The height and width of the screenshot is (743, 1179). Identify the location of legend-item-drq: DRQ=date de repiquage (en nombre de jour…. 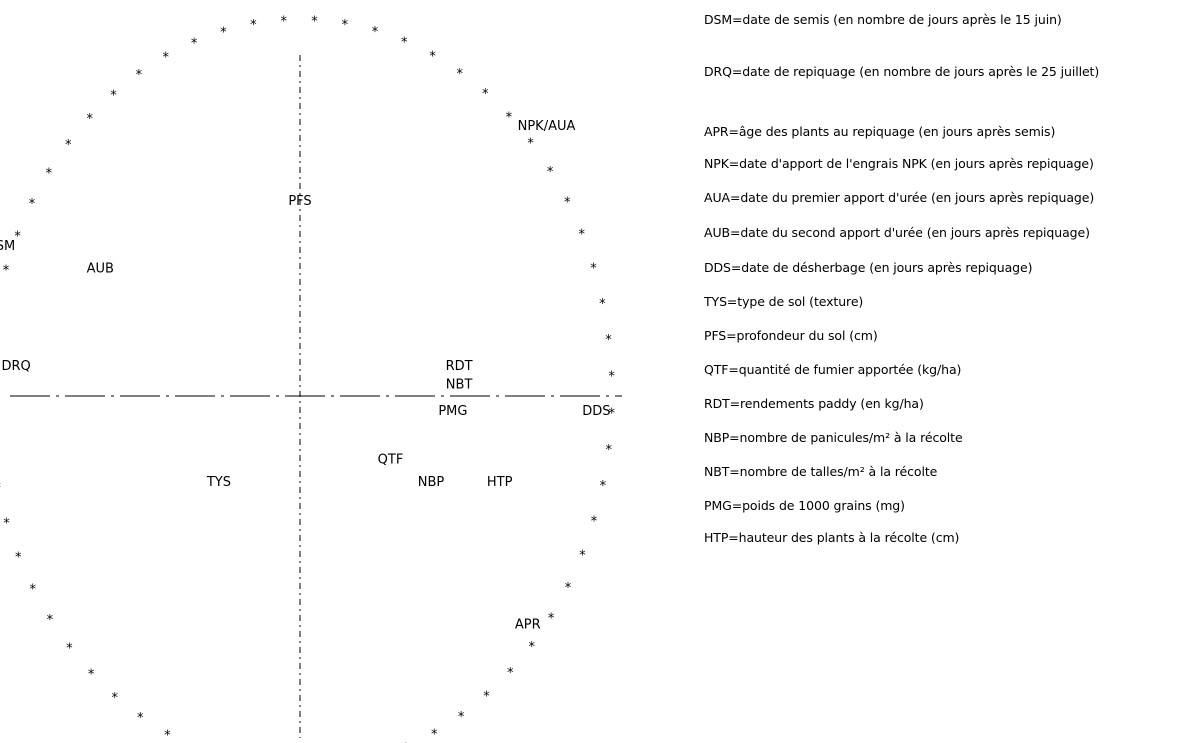
(902, 71).